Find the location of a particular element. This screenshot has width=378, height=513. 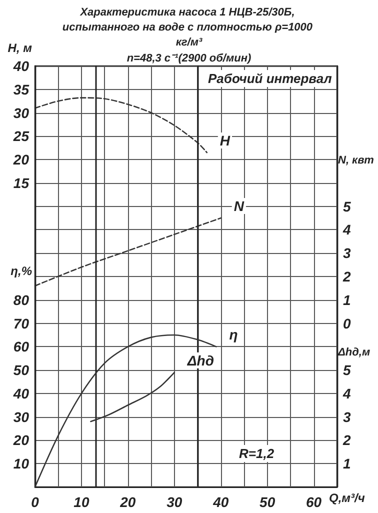

annotation: Рабочий интервал is located at coordinates (270, 78).